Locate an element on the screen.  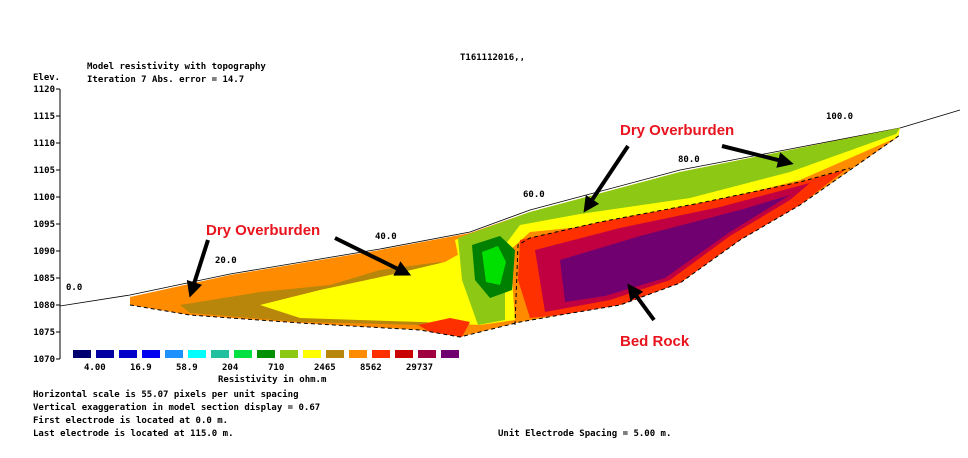
spacing: Unit Electrode Spacing = 5.00 m. is located at coordinates (584, 433).